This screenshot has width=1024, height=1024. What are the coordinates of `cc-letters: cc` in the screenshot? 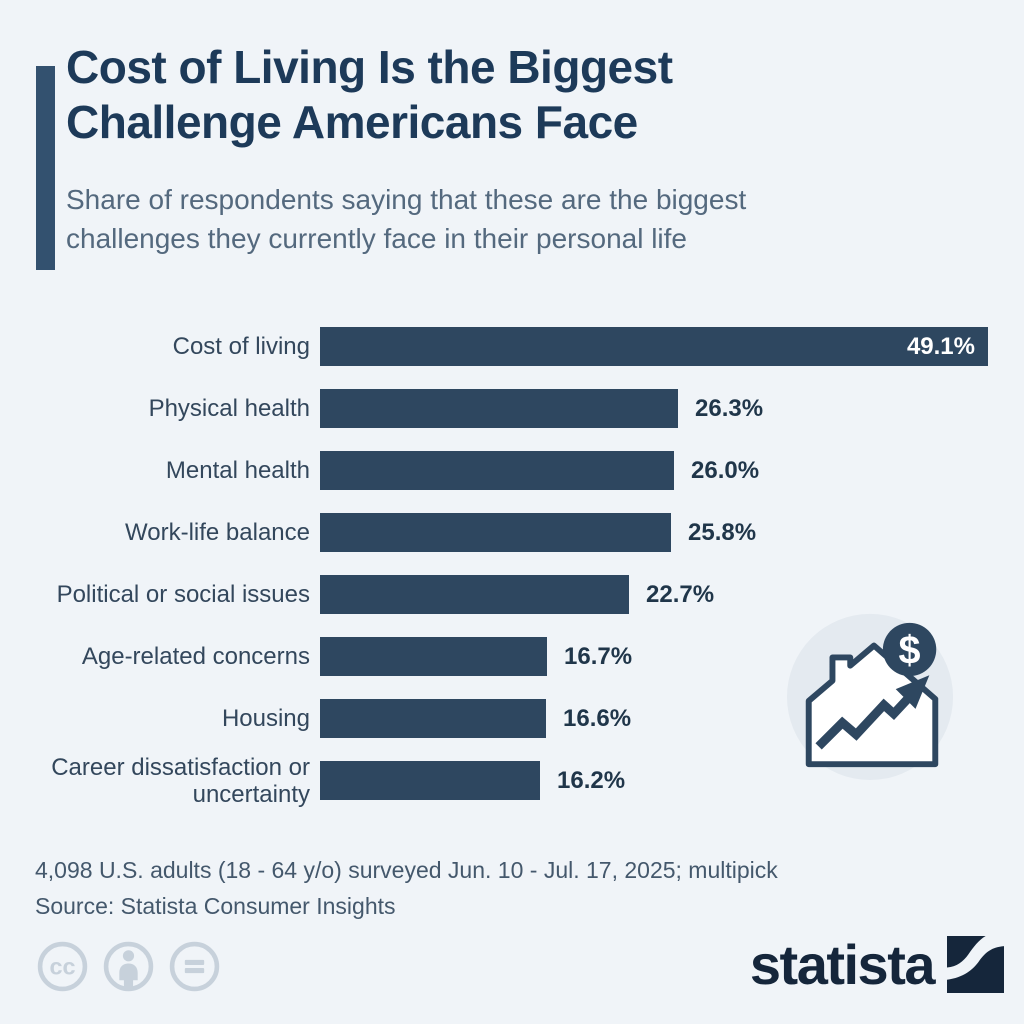 It's located at (62, 967).